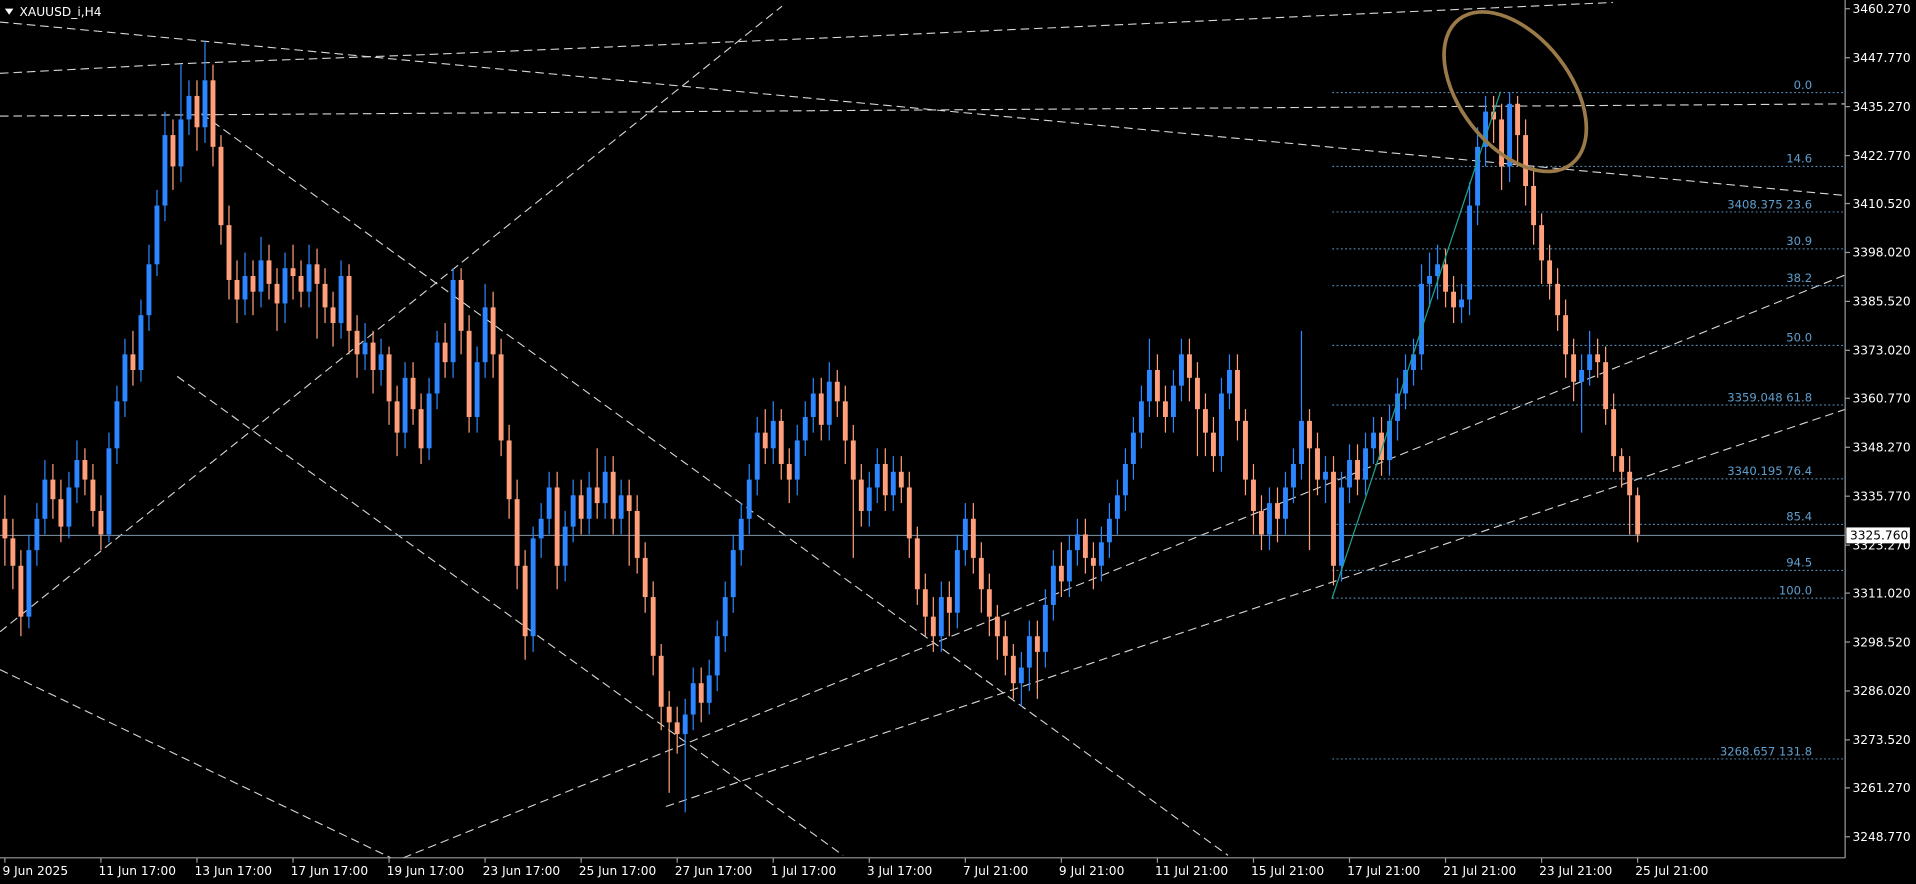 This screenshot has width=1916, height=884. Describe the element at coordinates (1881, 302) in the screenshot. I see `y-tick-label: 3385.520` at that location.